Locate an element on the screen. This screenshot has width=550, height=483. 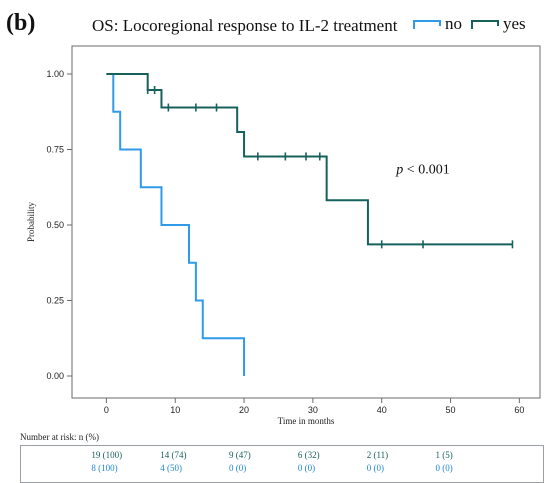
x-tick-label-6: 60 is located at coordinates (519, 410).